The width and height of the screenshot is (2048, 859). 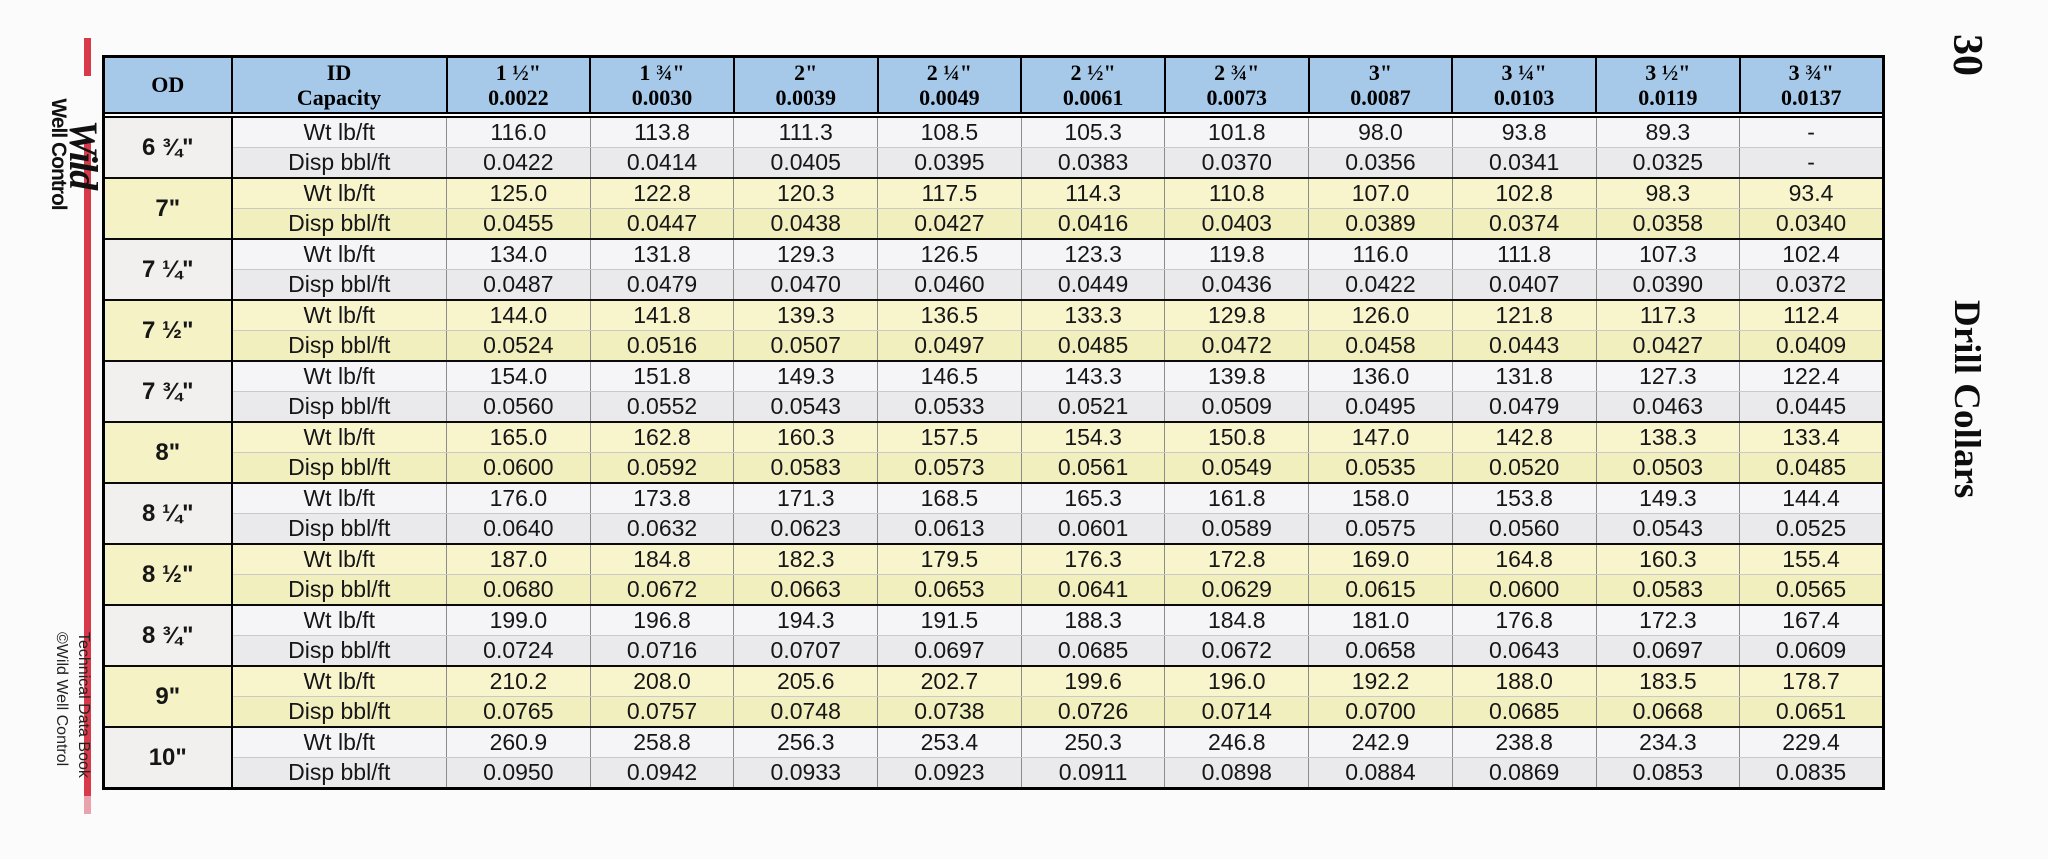 What do you see at coordinates (1380, 193) in the screenshot?
I see `value-cell: 107.0` at bounding box center [1380, 193].